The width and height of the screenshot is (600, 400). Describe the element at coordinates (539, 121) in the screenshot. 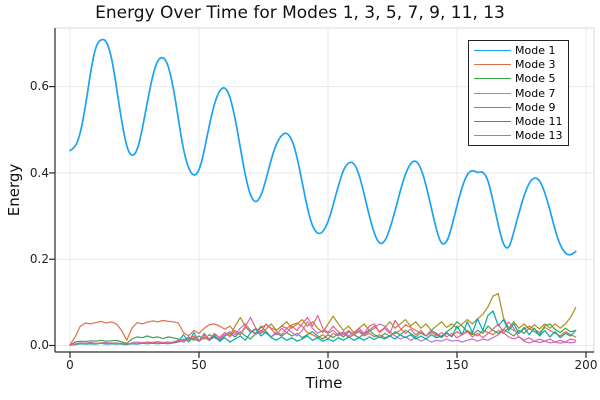

I see `legend-label: Mode 11` at that location.